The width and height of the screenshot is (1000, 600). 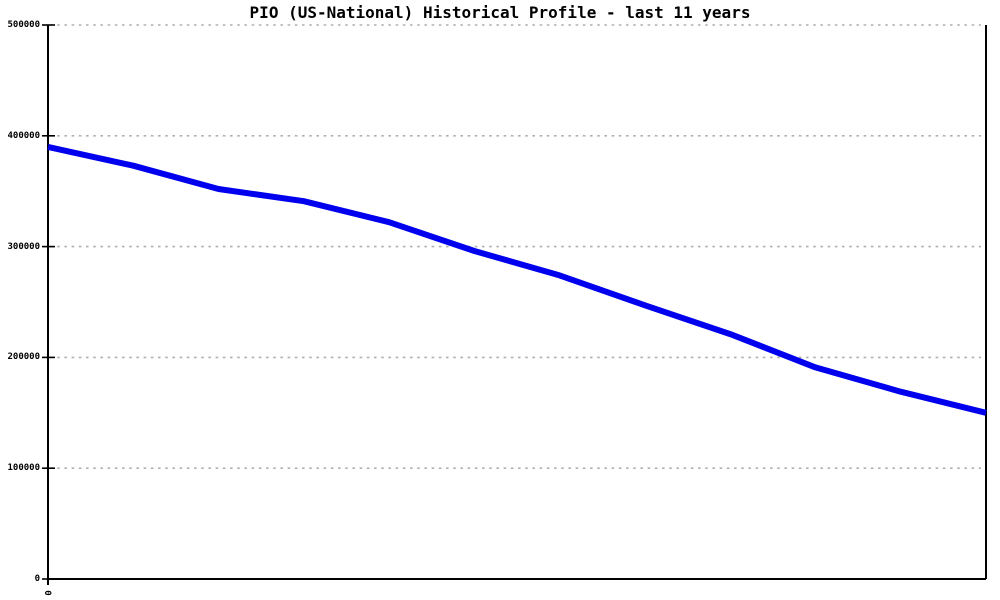 I want to click on y-axis-tick-label: 500000, so click(x=23, y=25).